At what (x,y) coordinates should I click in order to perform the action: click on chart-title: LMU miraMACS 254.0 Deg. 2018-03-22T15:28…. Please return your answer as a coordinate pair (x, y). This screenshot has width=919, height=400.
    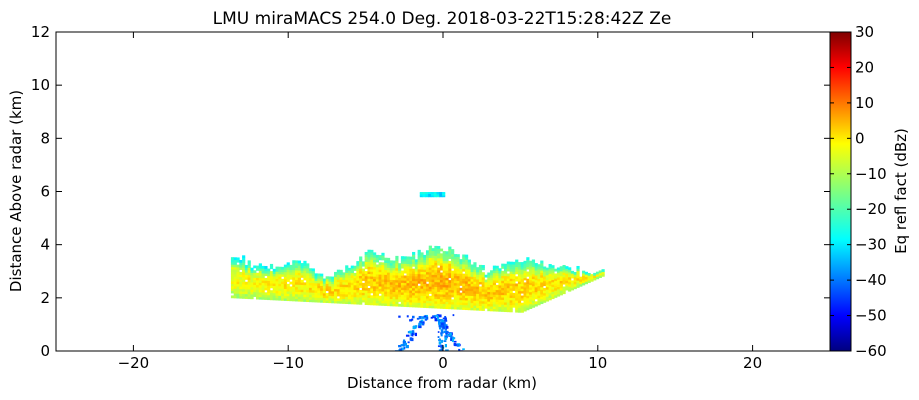
    Looking at the image, I should click on (442, 19).